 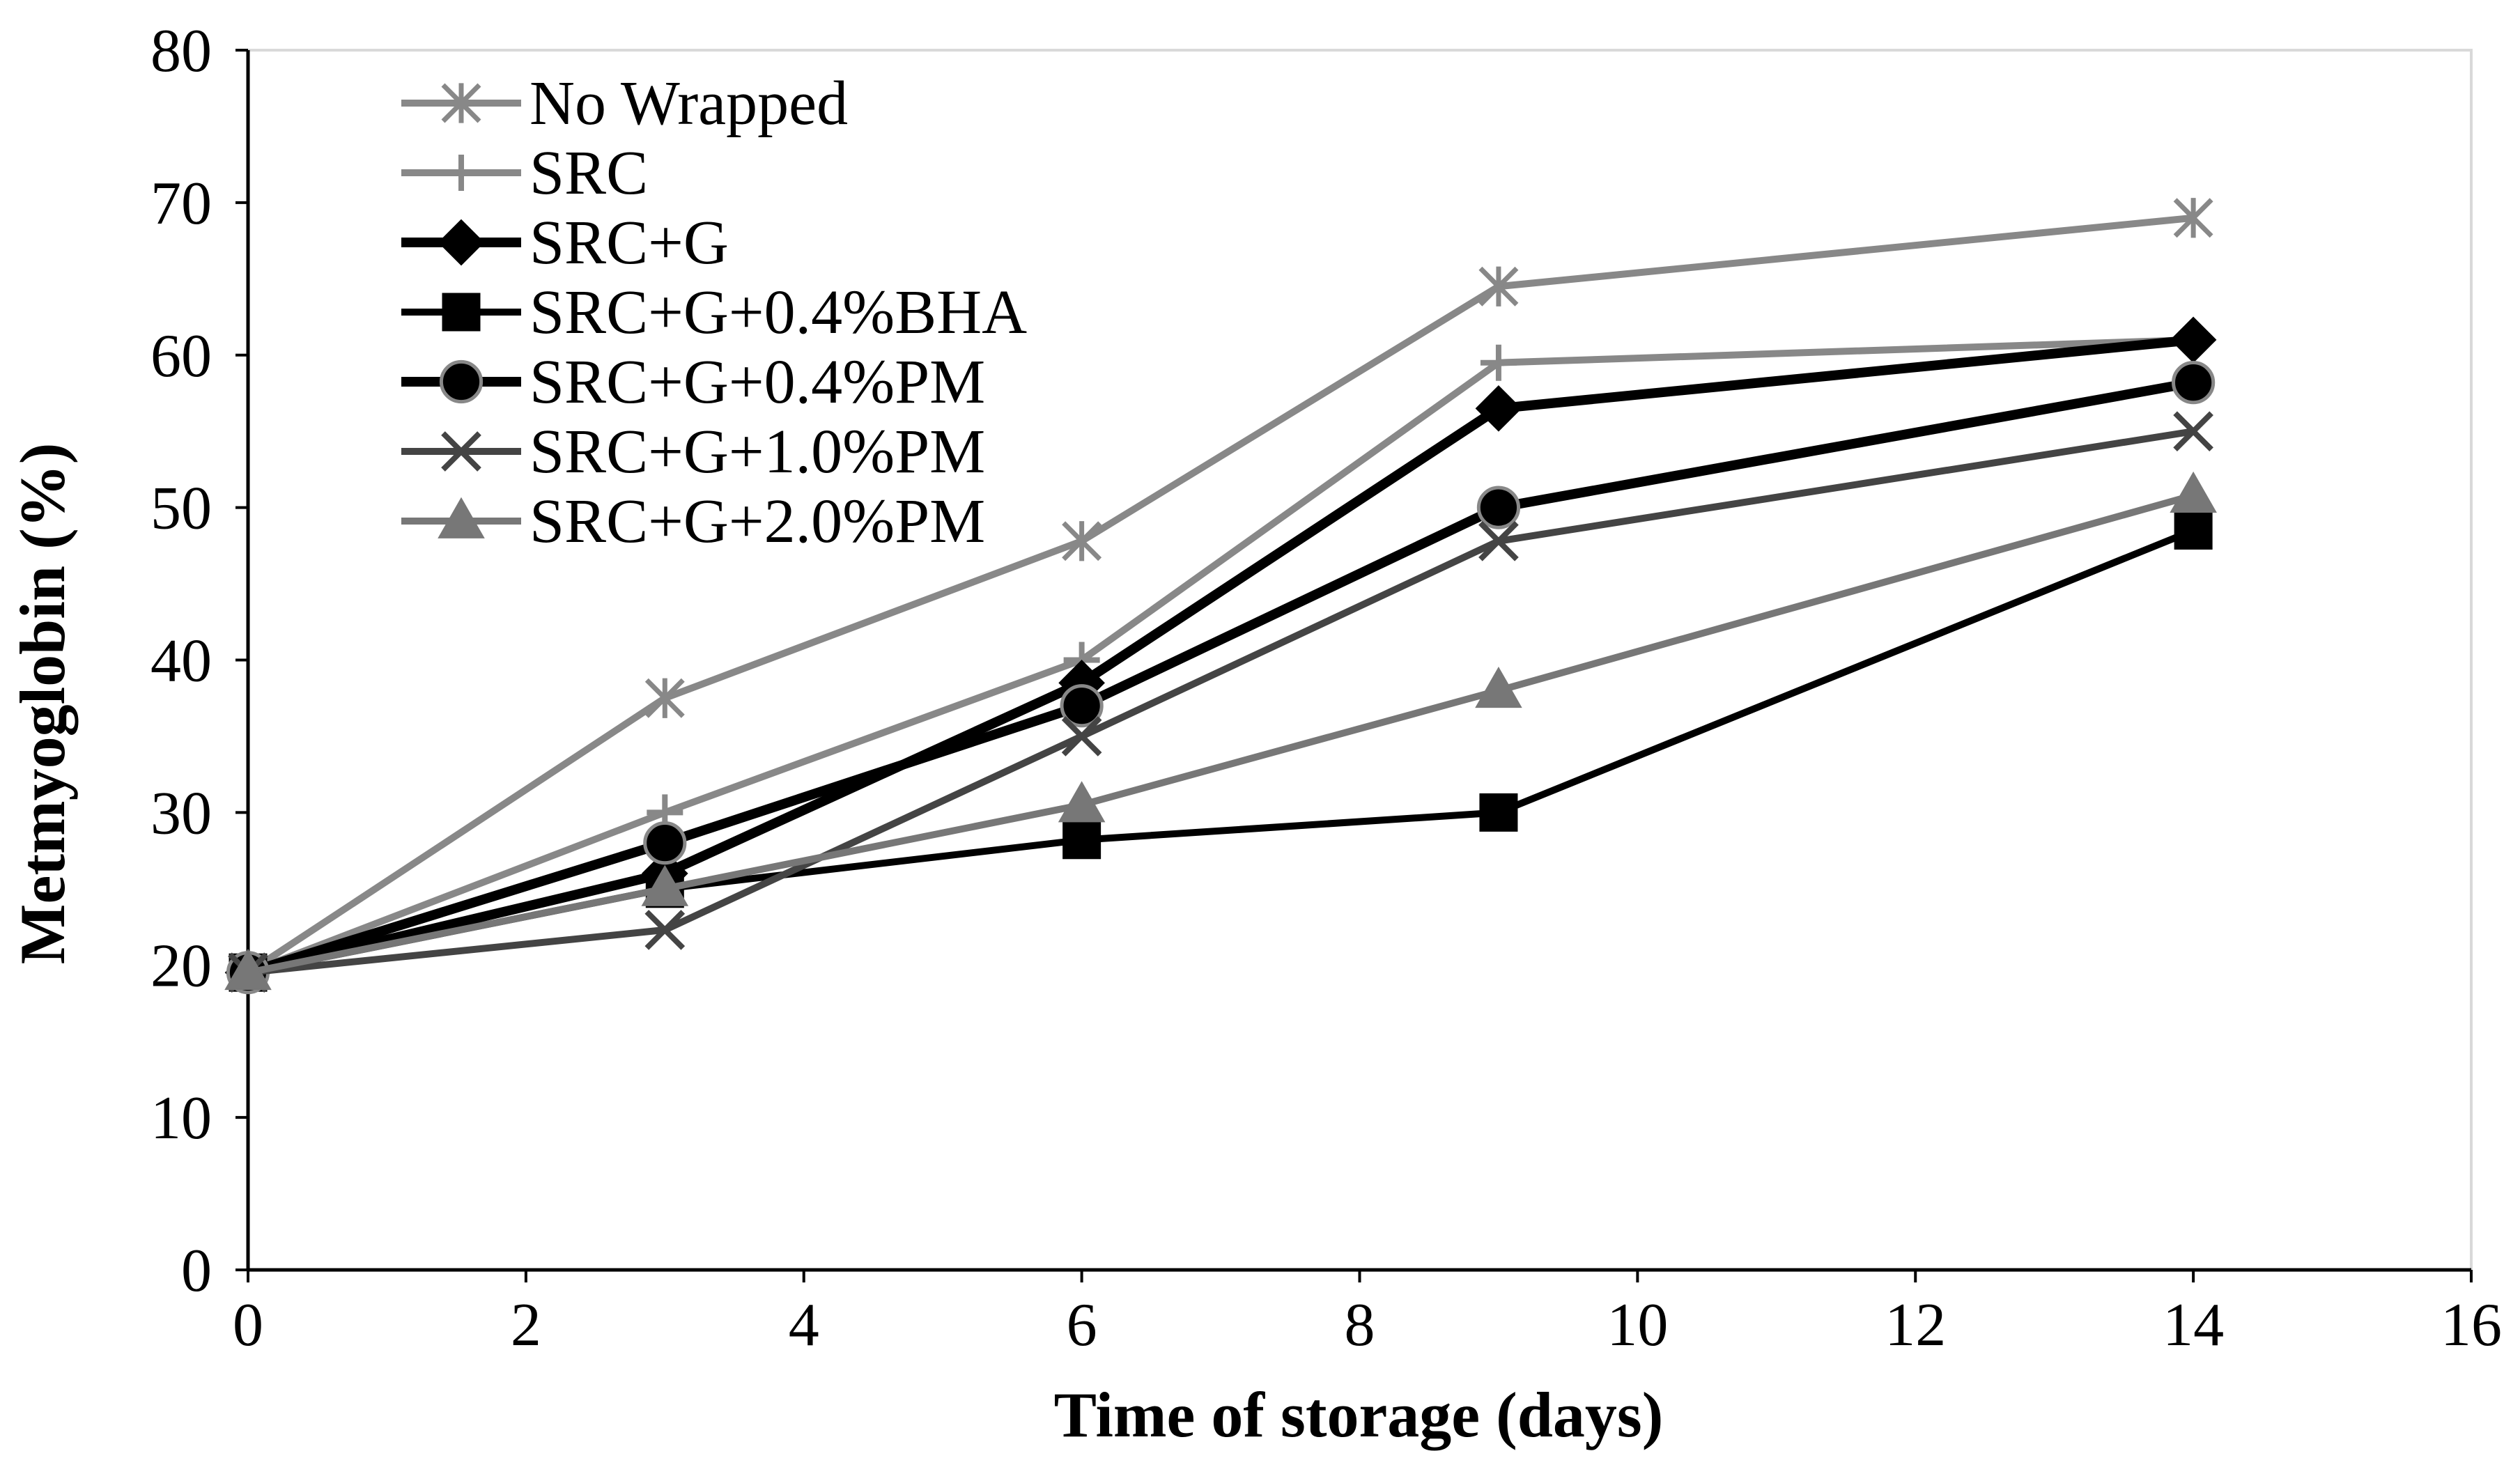 I want to click on x-tick-label: 0, so click(x=248, y=1325).